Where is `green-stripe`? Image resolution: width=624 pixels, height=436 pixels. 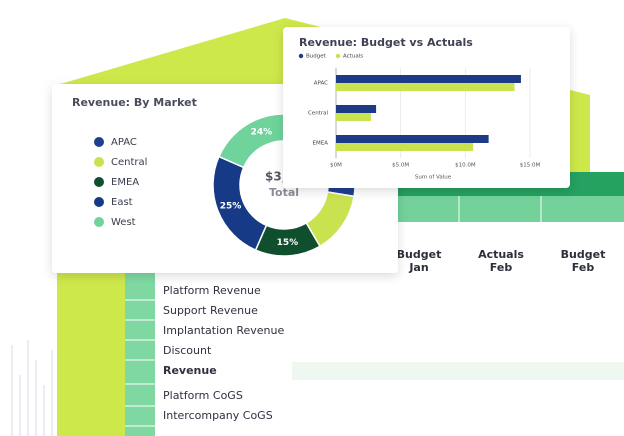 green-stripe is located at coordinates (140, 353).